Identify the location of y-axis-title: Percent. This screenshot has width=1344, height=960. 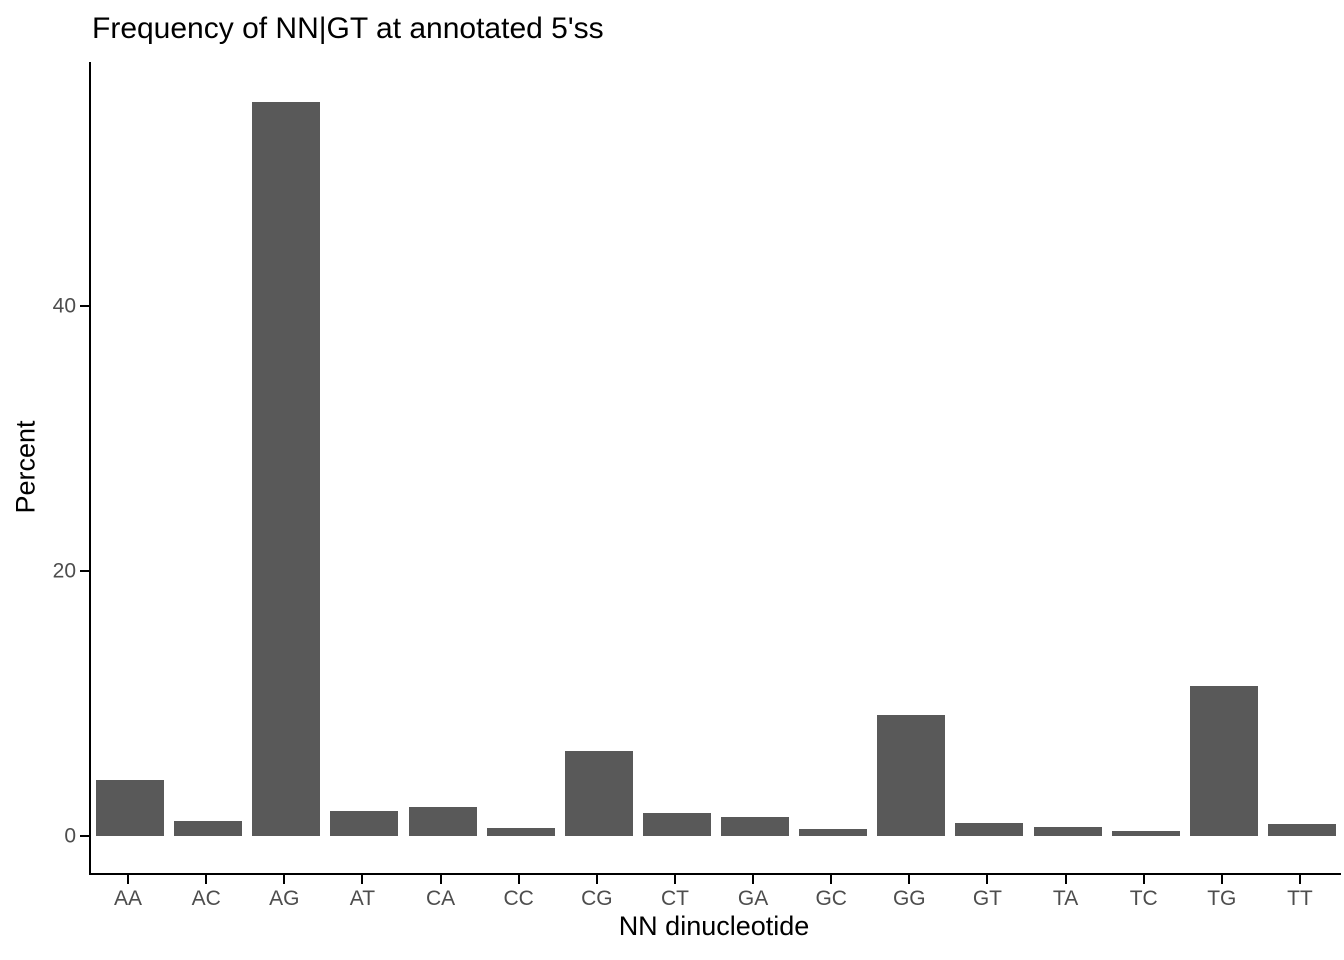
(25, 467).